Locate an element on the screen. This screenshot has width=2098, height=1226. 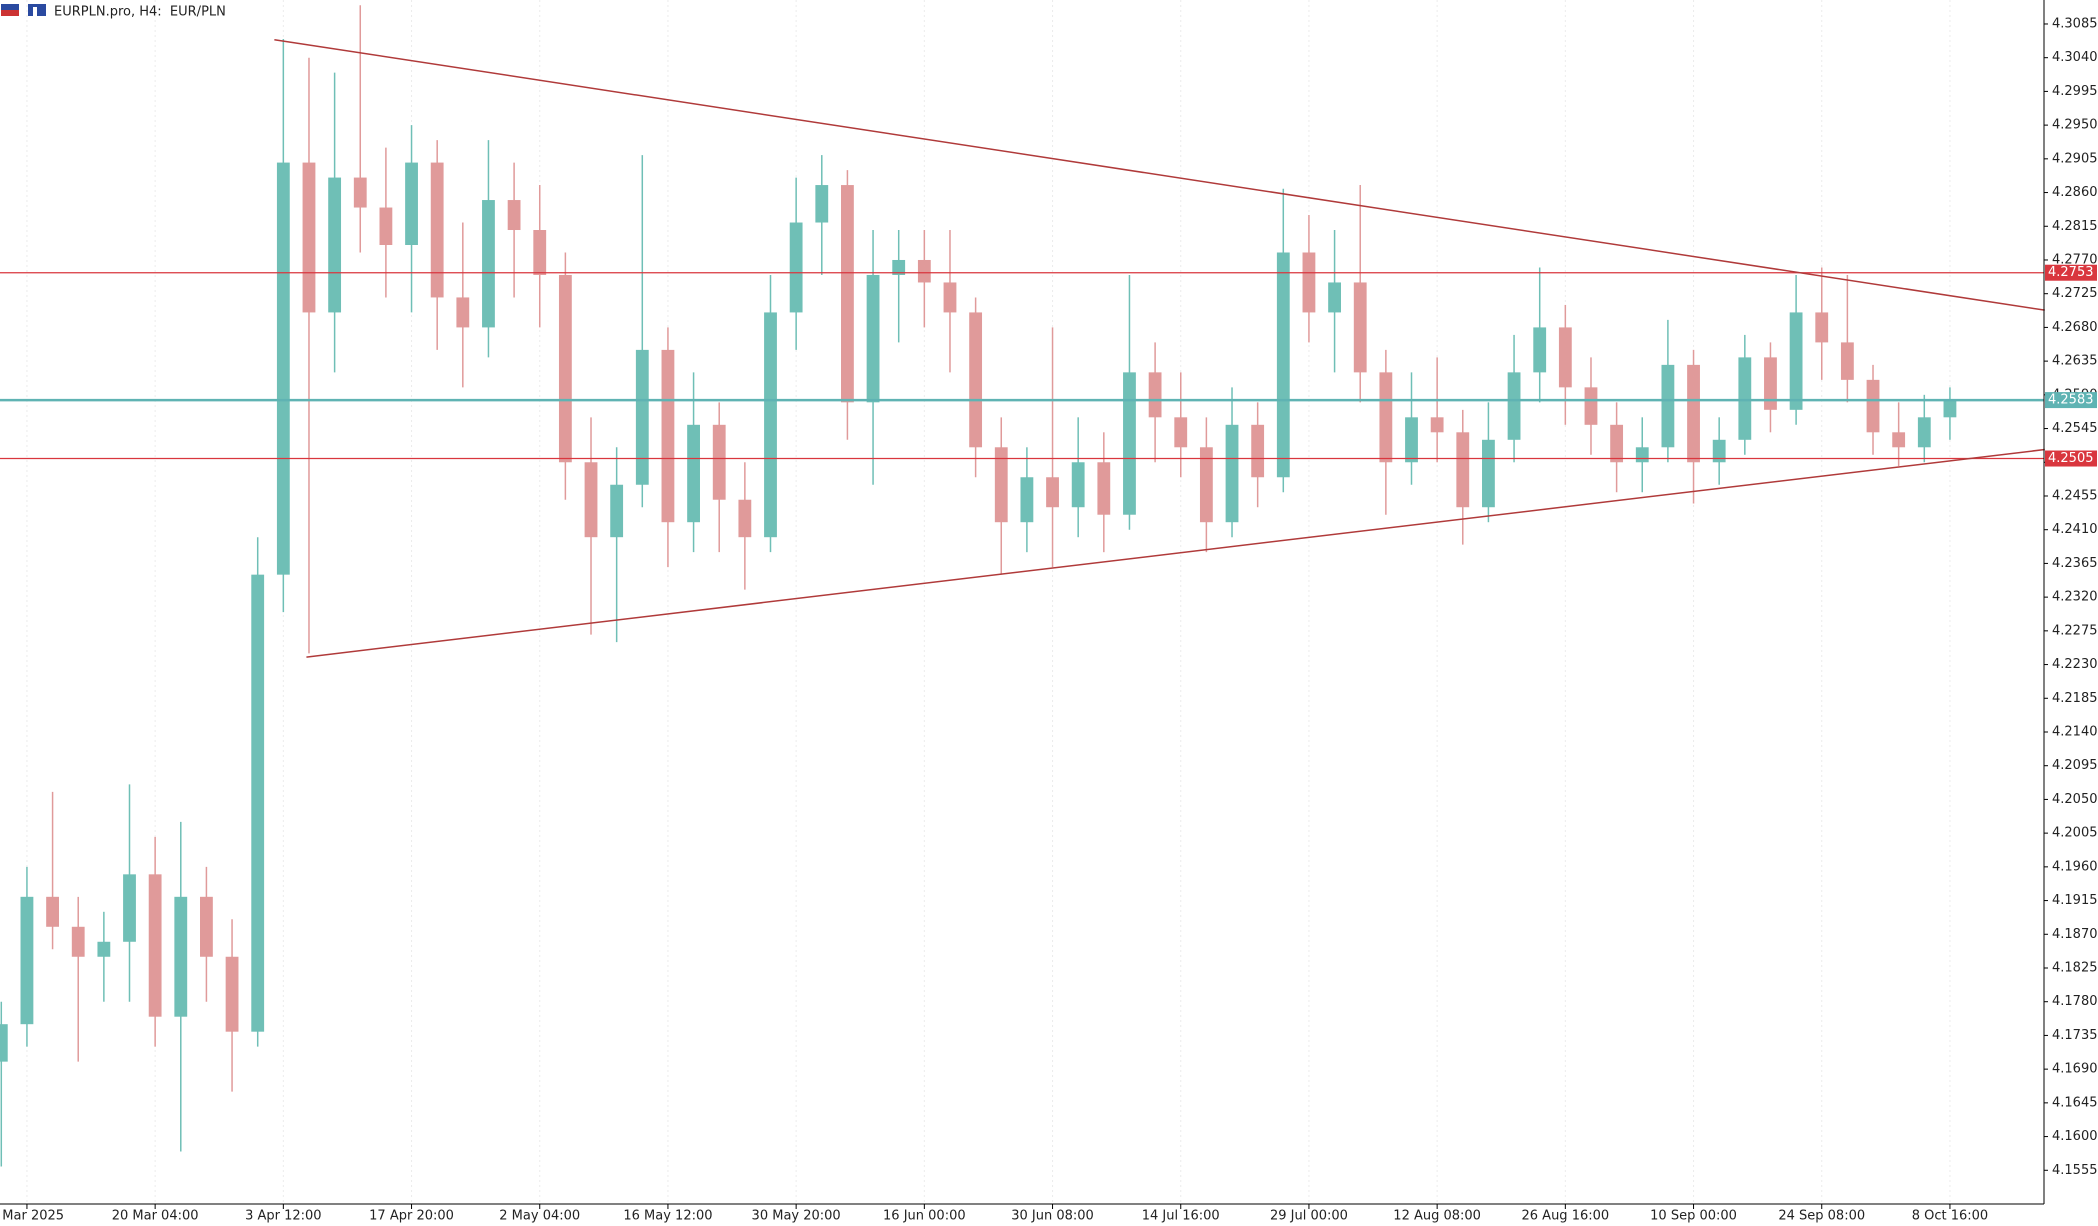
x-tick-label: 24 Sep 08:00 is located at coordinates (1821, 1216).